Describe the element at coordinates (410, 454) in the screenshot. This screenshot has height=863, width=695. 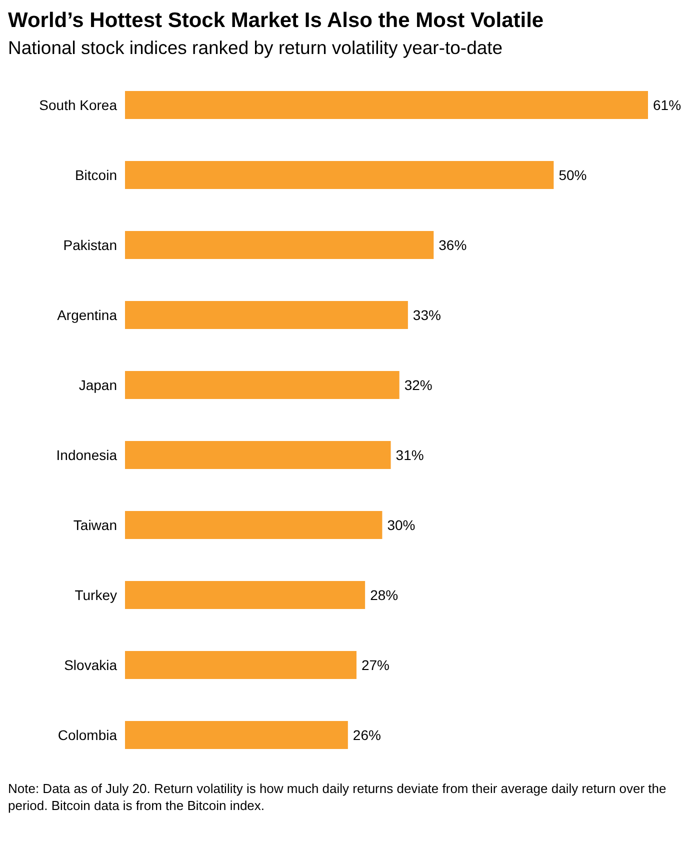
I see `data-label: 31%` at that location.